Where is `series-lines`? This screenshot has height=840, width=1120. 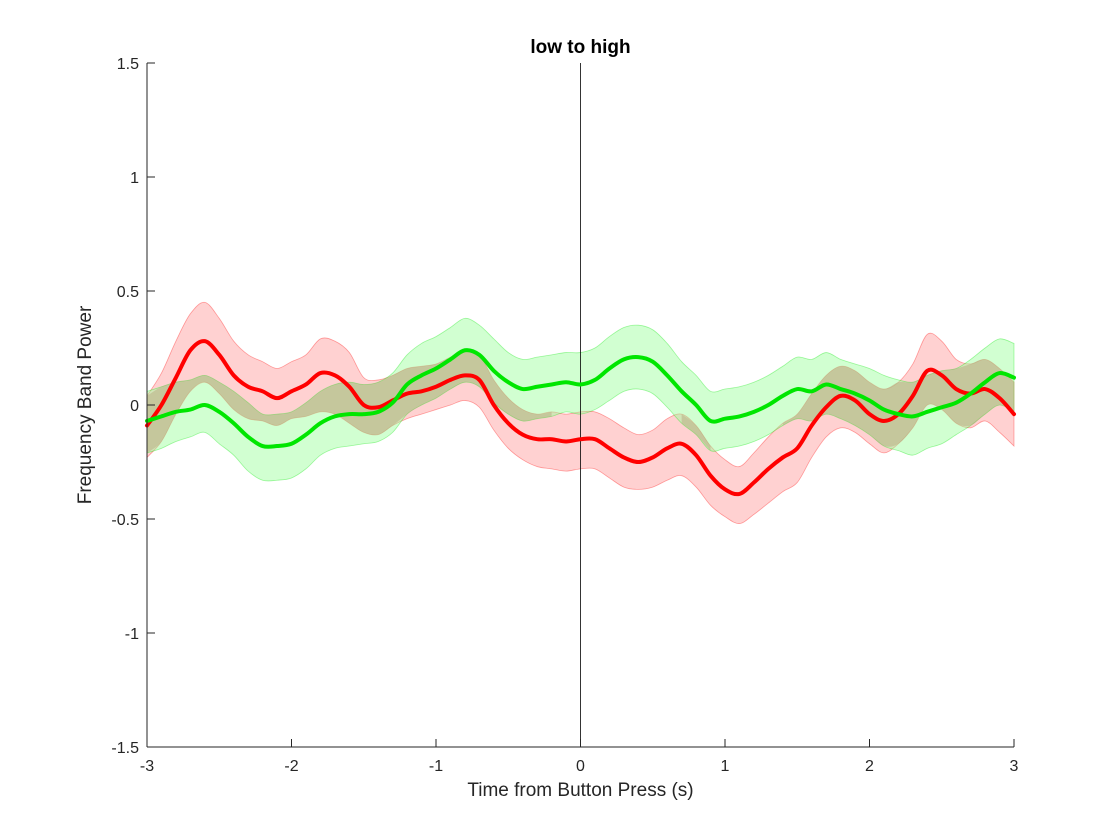
series-lines is located at coordinates (580, 418).